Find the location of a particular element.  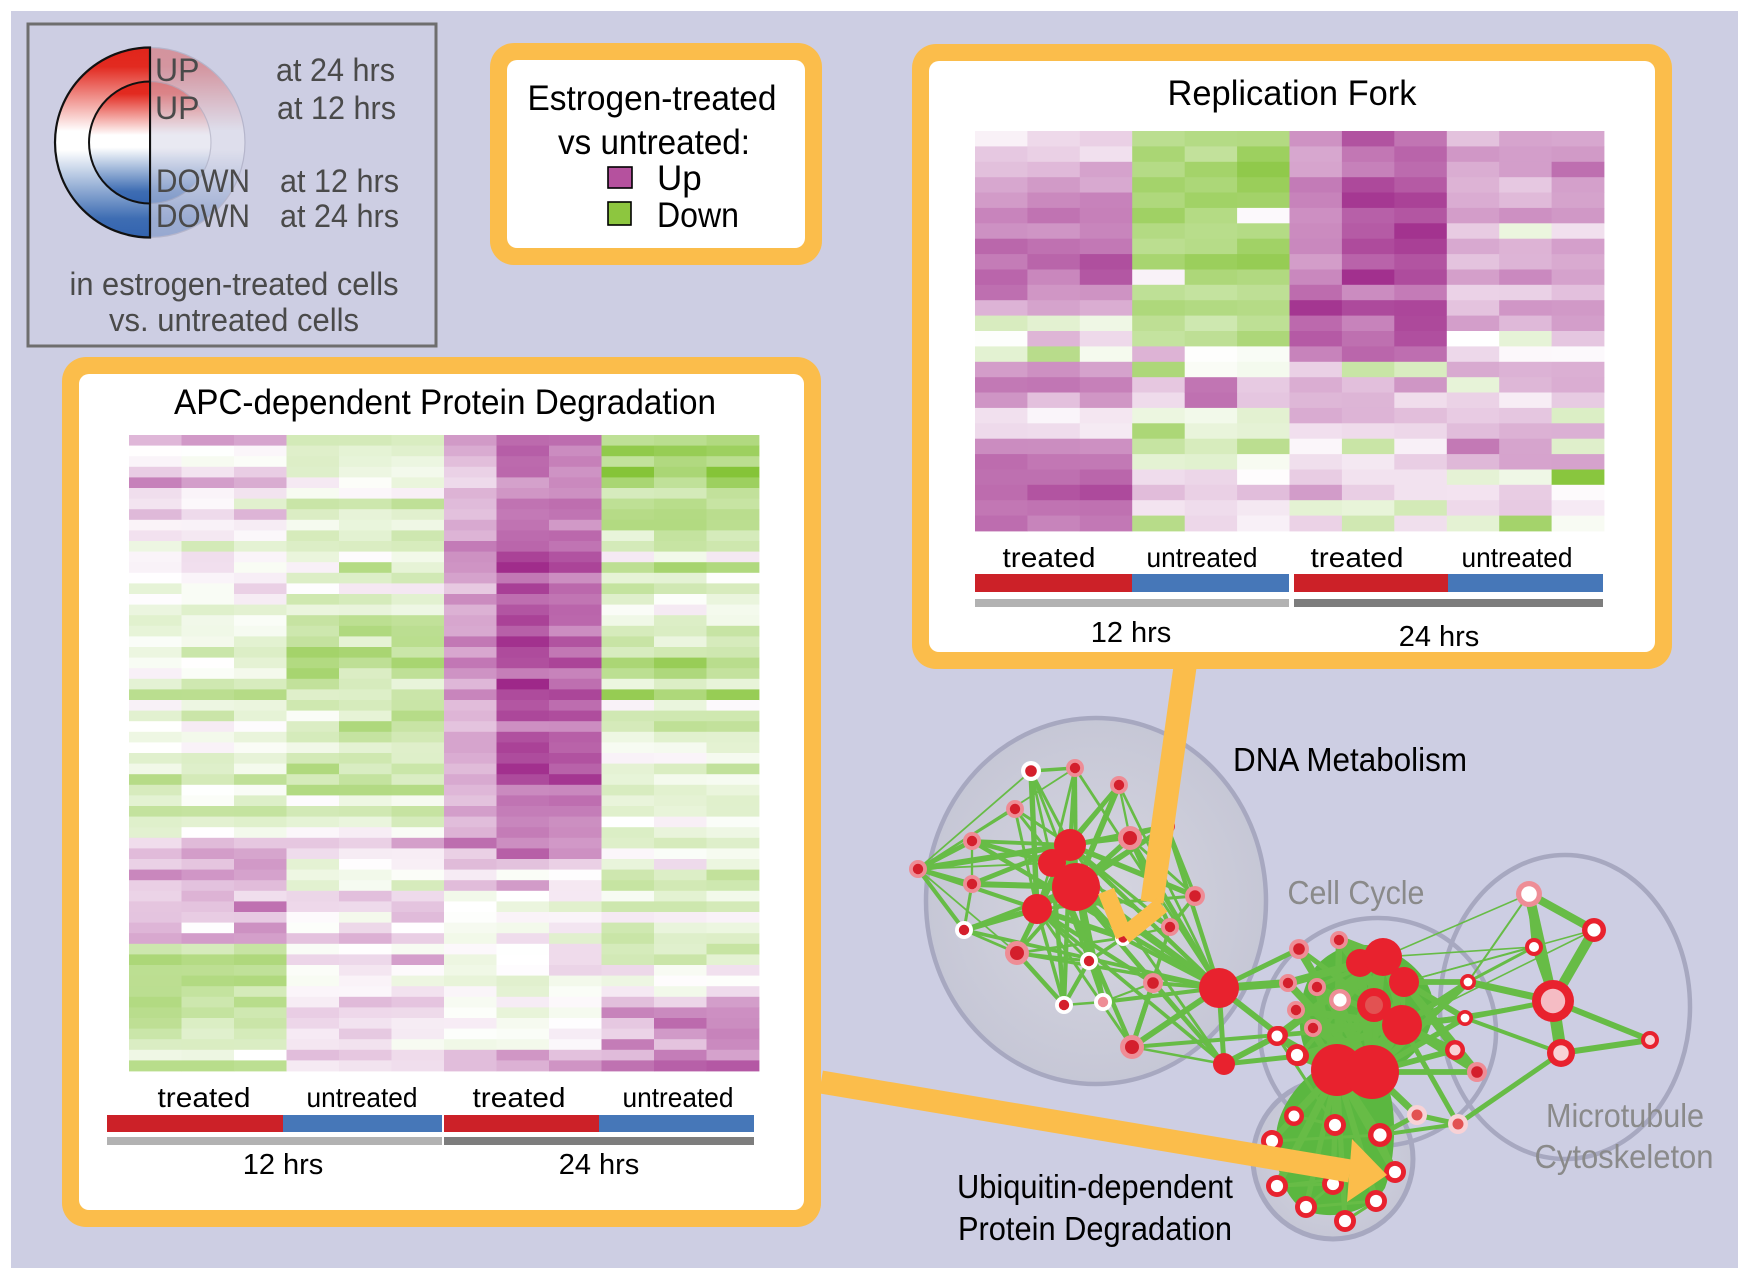

svg-text: Protein Degradation is located at coordinates (1095, 1228).